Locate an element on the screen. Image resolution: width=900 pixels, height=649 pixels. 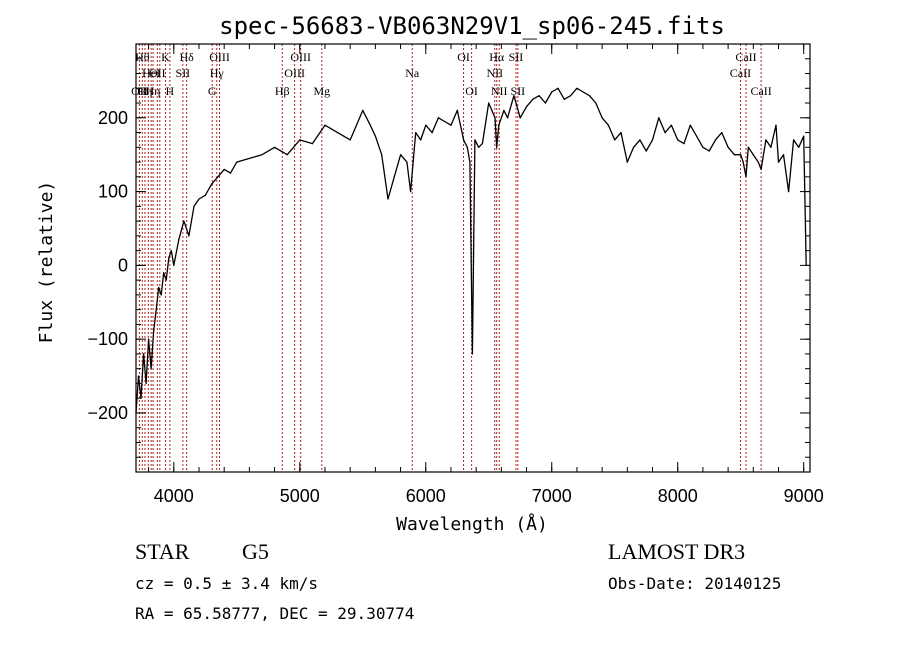
line-marker-label-28: CaII is located at coordinates (745, 57).